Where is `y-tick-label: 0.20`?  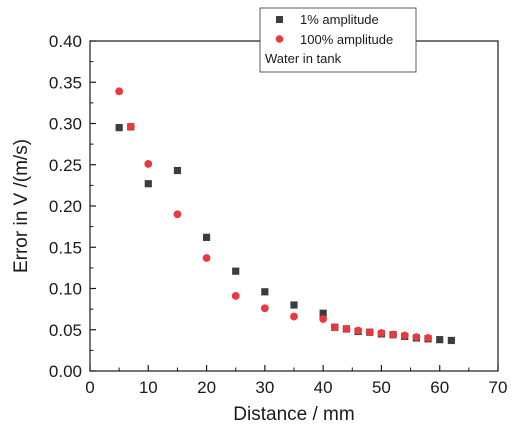 y-tick-label: 0.20 is located at coordinates (65, 206).